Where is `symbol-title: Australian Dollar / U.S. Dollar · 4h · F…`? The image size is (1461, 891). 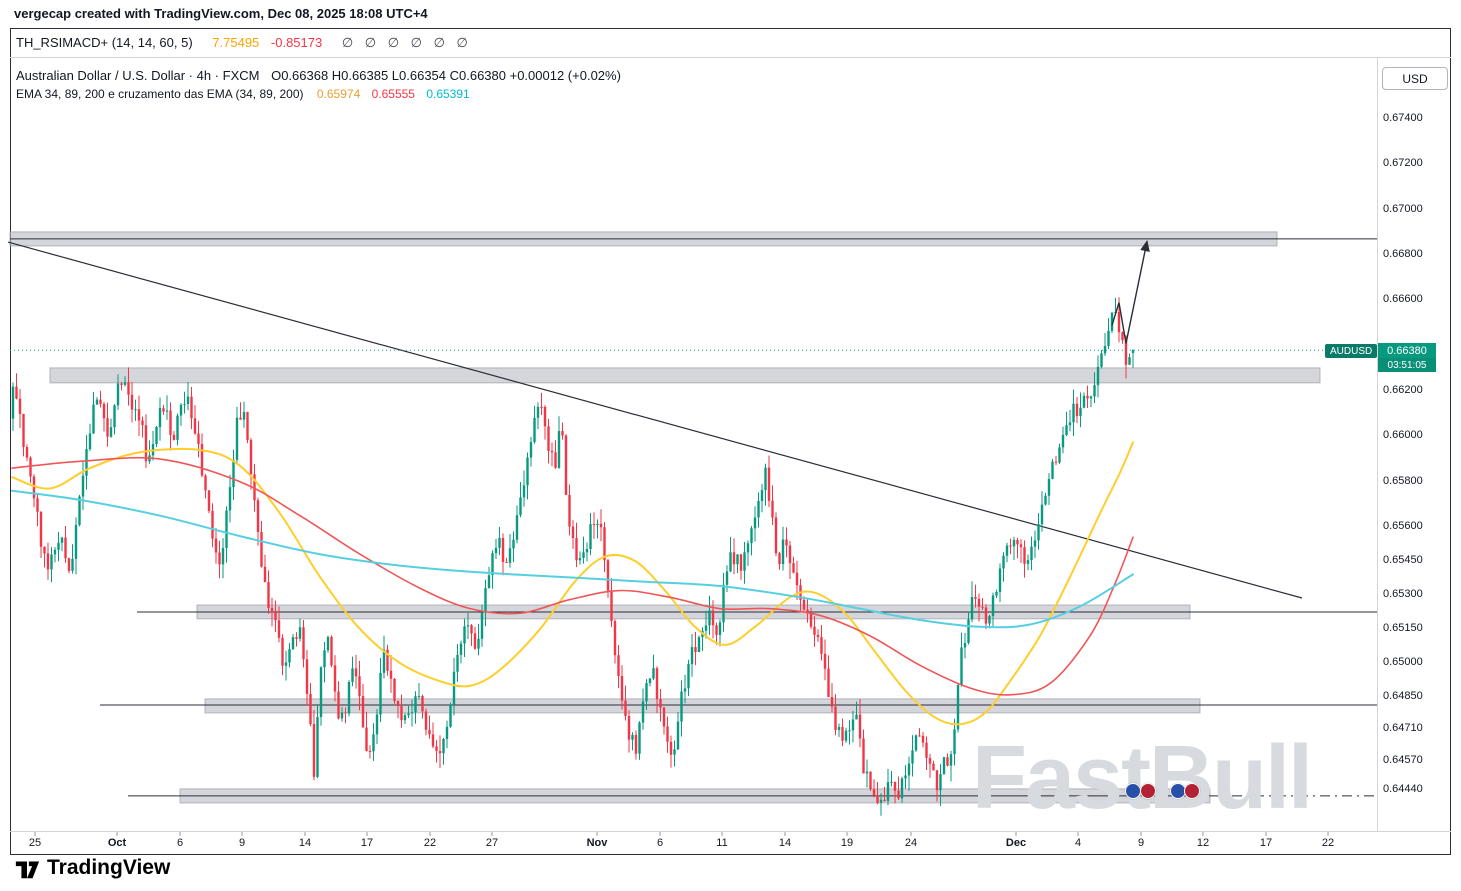 symbol-title: Australian Dollar / U.S. Dollar · 4h · F… is located at coordinates (138, 75).